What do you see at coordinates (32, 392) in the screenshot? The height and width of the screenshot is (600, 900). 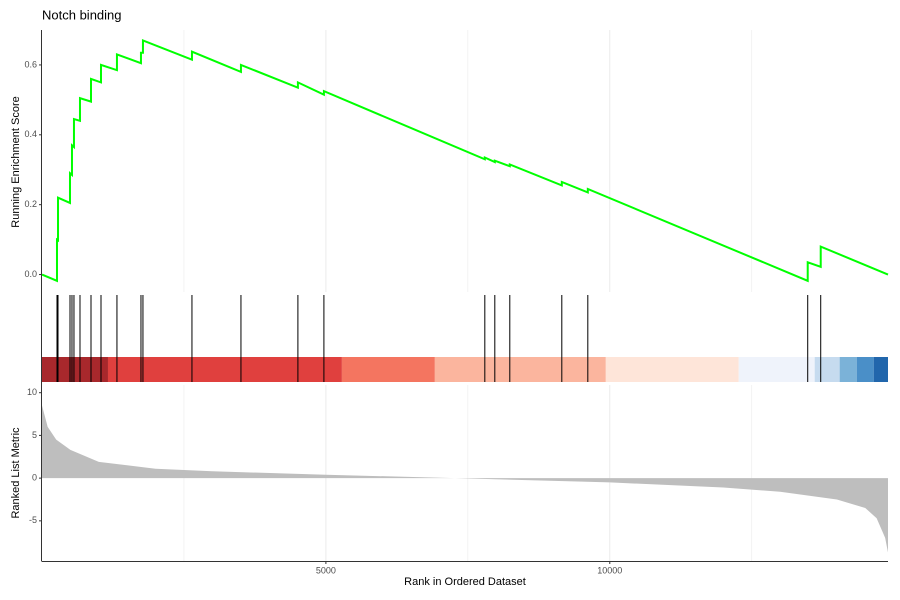 I see `y-tick-label: 10` at bounding box center [32, 392].